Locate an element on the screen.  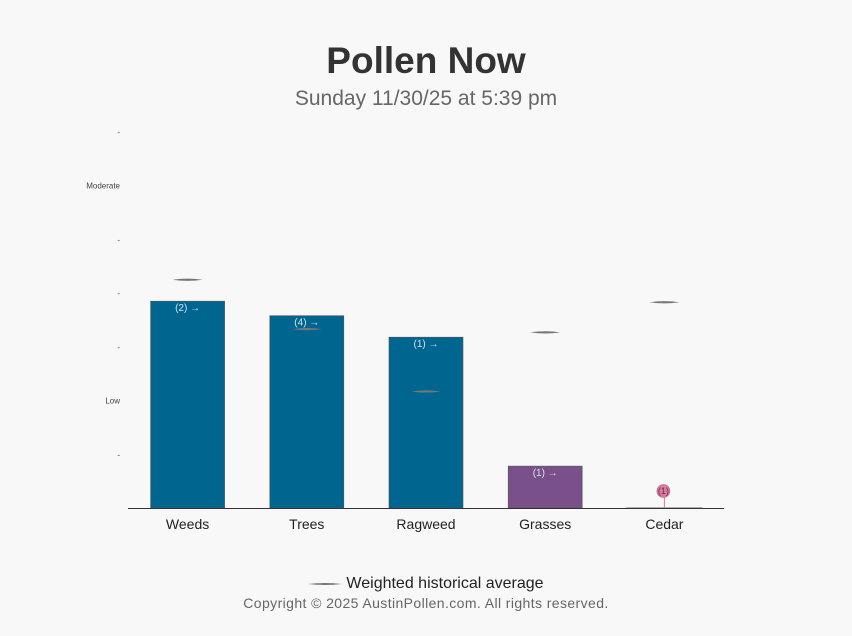
x-category-label: Weeds is located at coordinates (187, 524).